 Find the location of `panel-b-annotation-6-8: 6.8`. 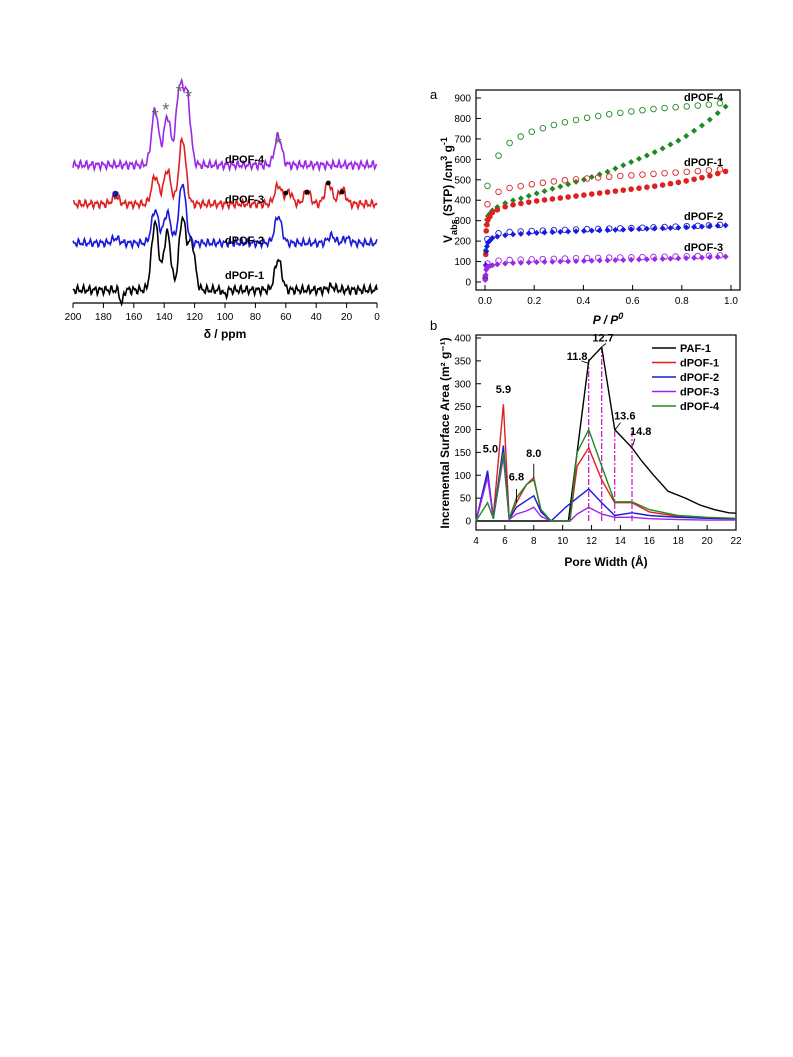

panel-b-annotation-6-8: 6.8 is located at coordinates (516, 478).